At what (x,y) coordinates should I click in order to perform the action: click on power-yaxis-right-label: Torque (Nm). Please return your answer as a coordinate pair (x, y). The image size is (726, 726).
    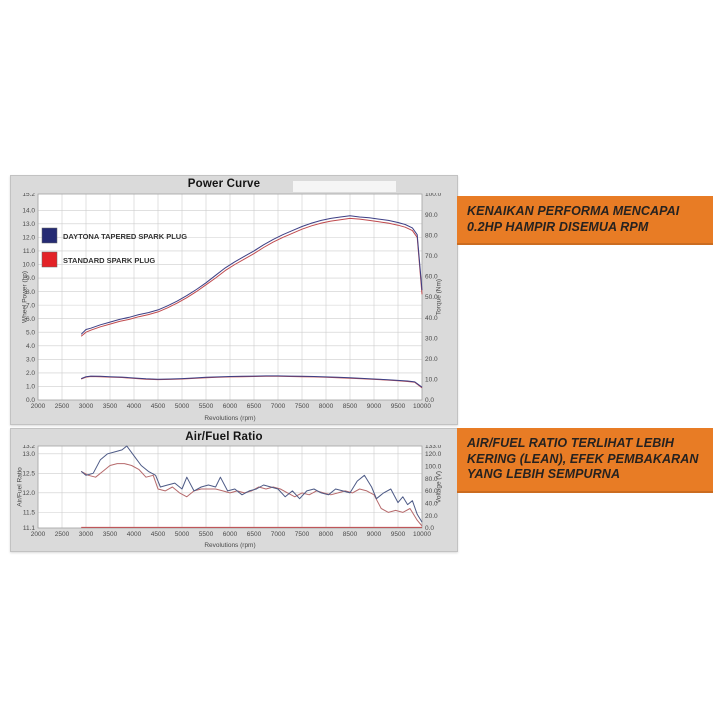
    Looking at the image, I should click on (439, 297).